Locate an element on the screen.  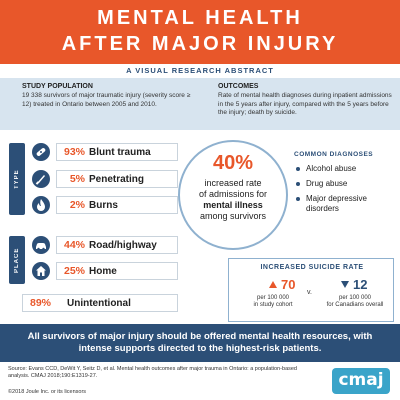
title-line-1: MENTAL HEALTH is located at coordinates (200, 18).